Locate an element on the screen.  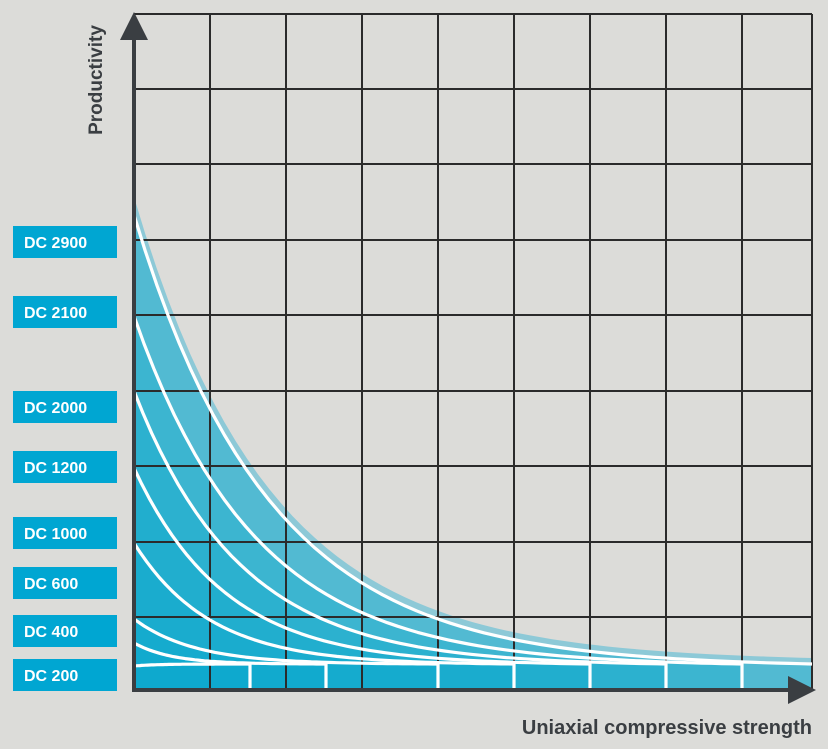
label-text-dc-1200: DC 1200 is located at coordinates (55, 468).